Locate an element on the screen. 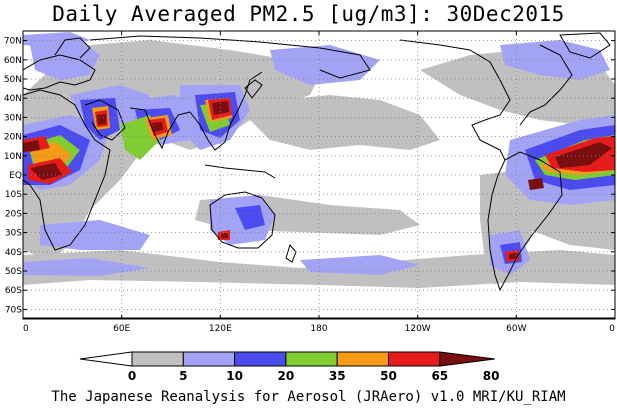 This screenshot has height=410, width=617. m-atlantic is located at coordinates (583, 155).